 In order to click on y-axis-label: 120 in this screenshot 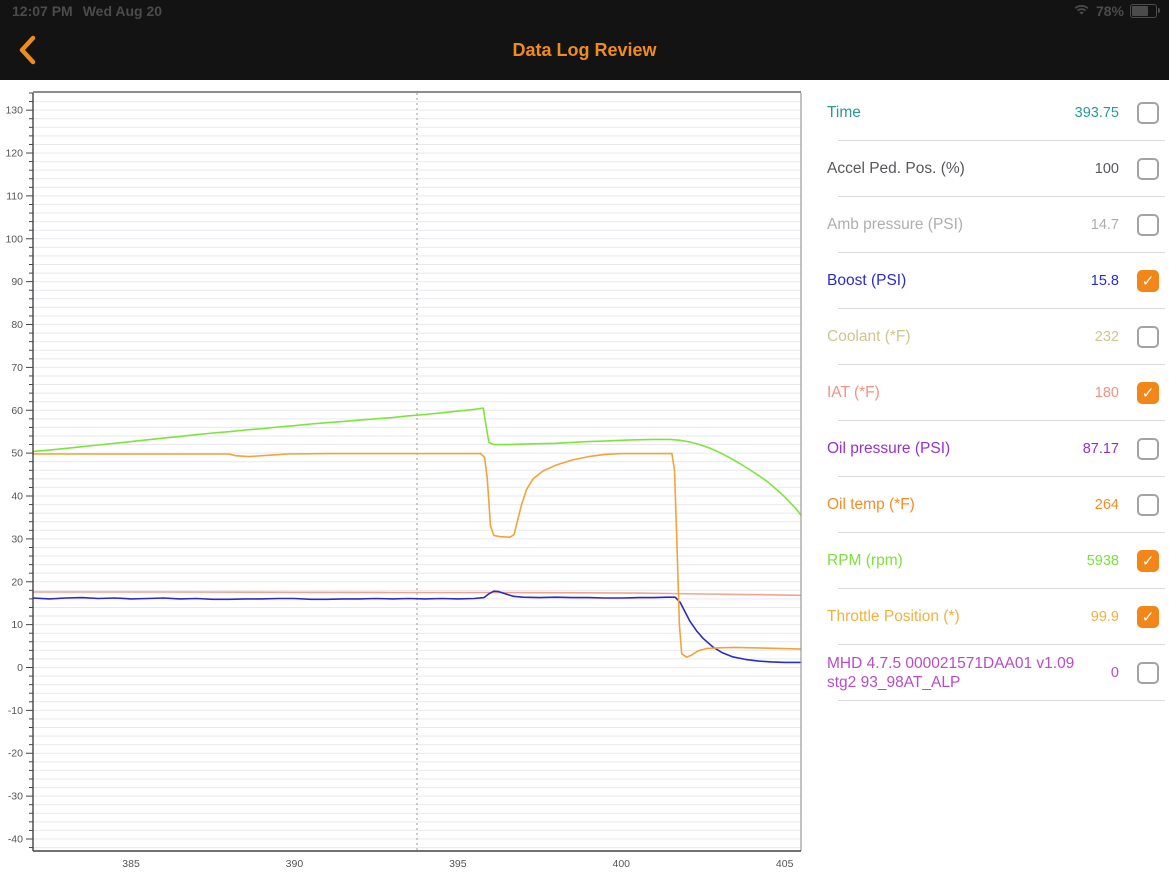, I will do `click(14, 154)`.